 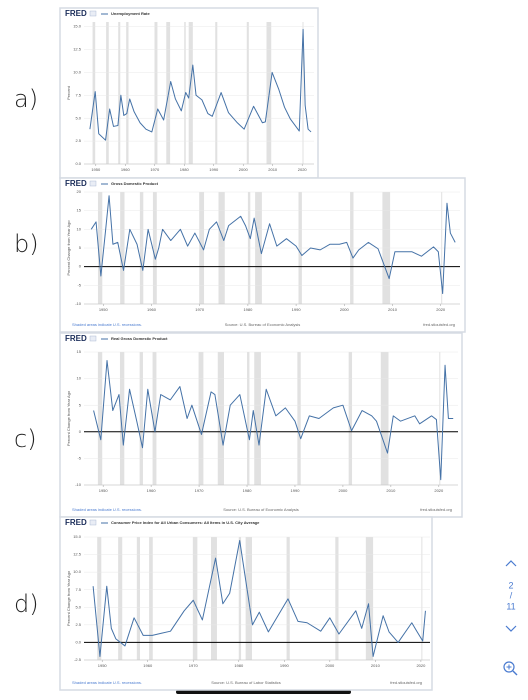 I want to click on y-tick-label: -2.5, so click(x=78, y=659).